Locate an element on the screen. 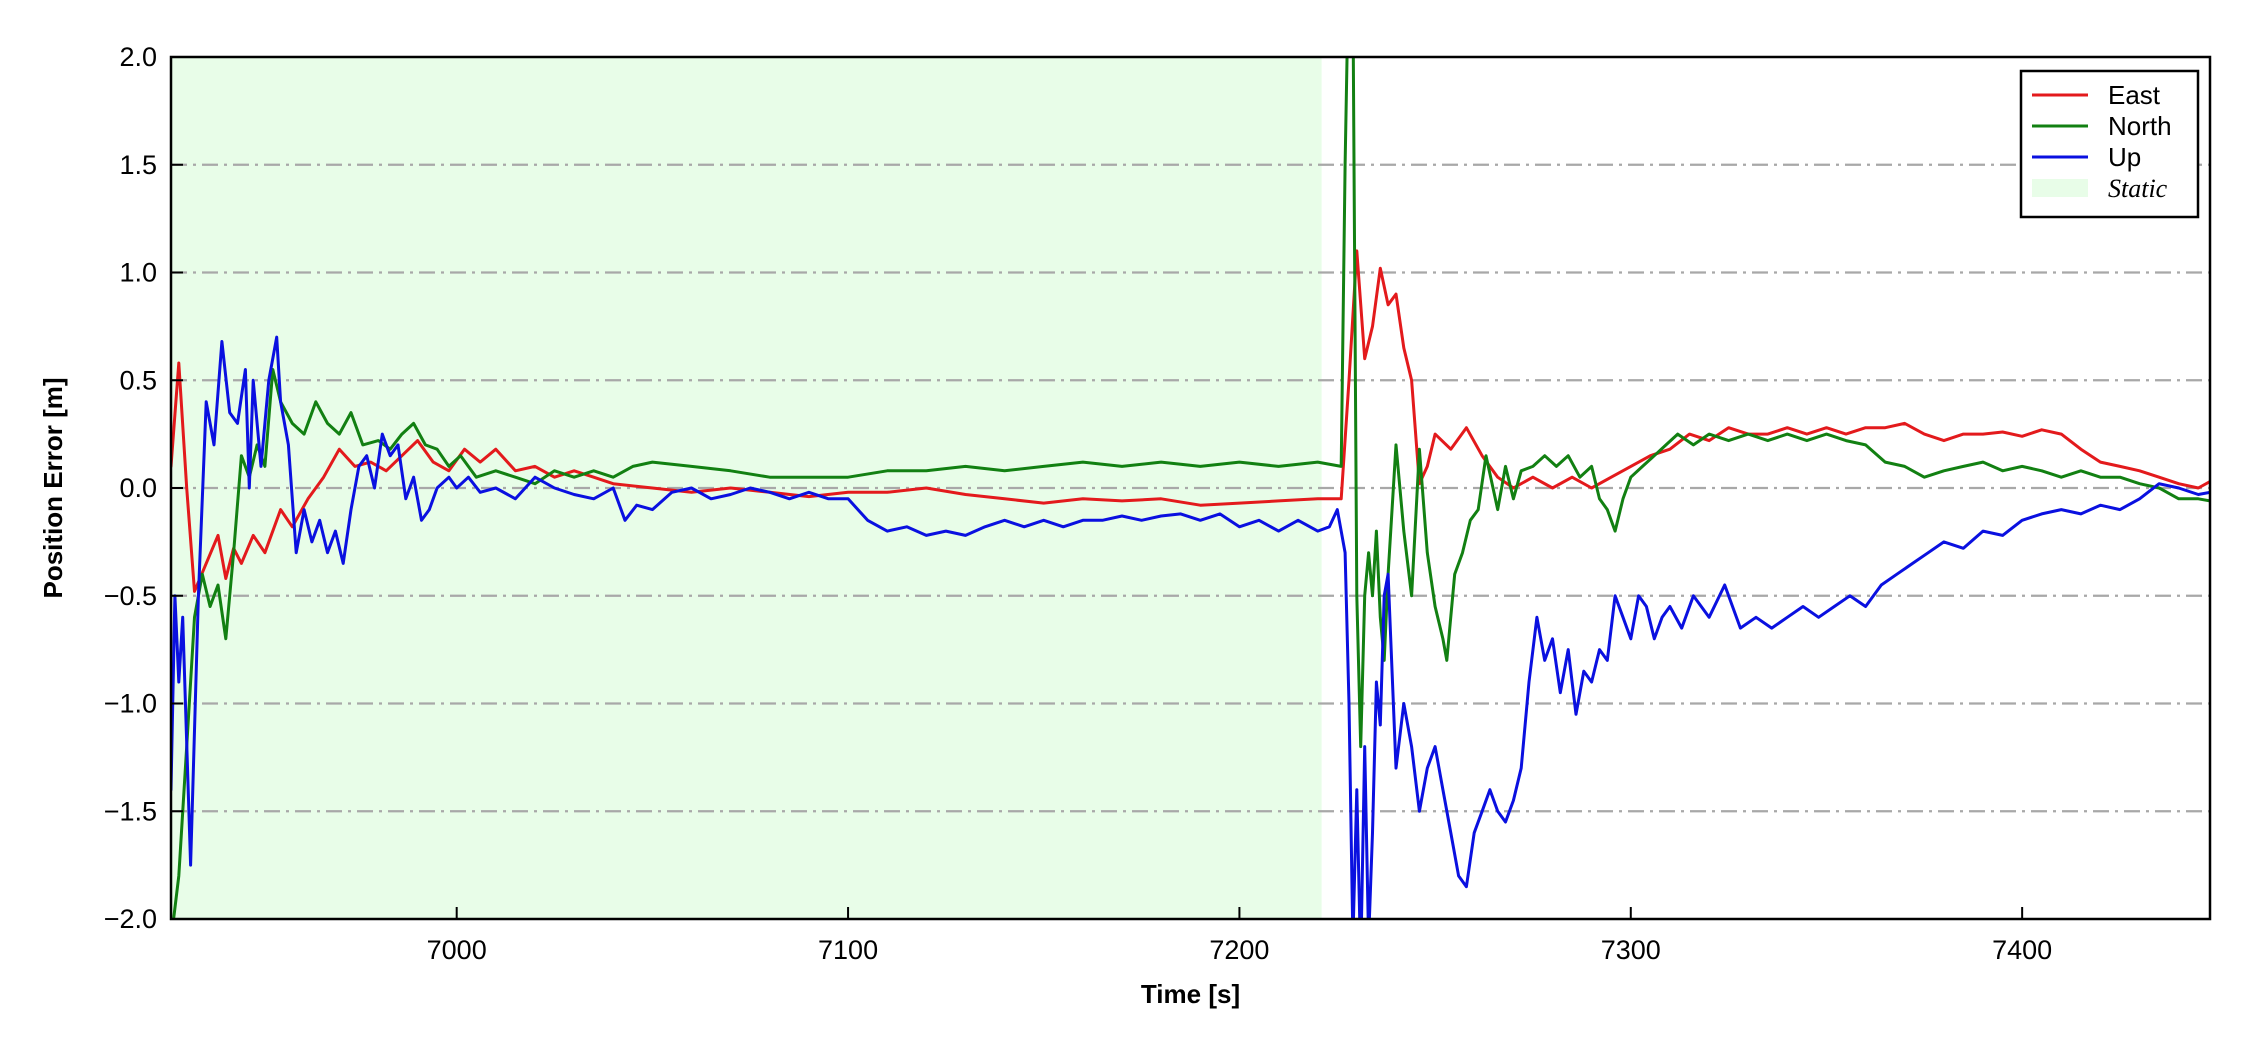 Image resolution: width=2250 pixels, height=1050 pixels. x-tick-label-2: 7200 is located at coordinates (1239, 950).